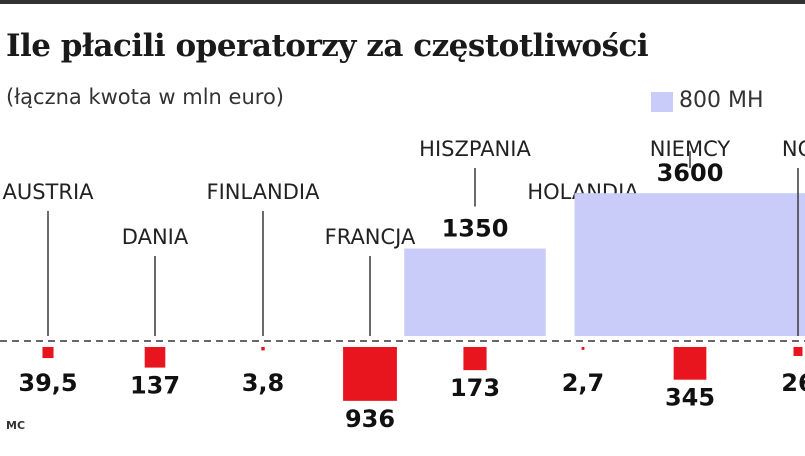 This screenshot has width=805, height=456. What do you see at coordinates (264, 192) in the screenshot?
I see `category-label: FINLANDIA` at bounding box center [264, 192].